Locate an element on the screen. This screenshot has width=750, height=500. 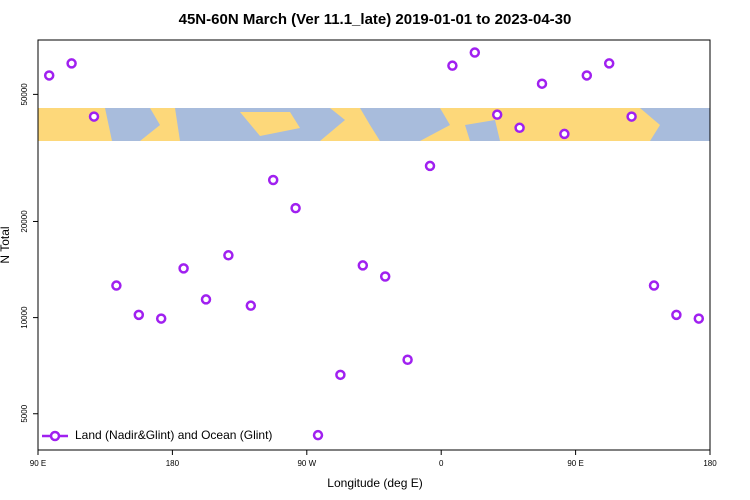
y-tick-label: 20000 is located at coordinates (24, 221).